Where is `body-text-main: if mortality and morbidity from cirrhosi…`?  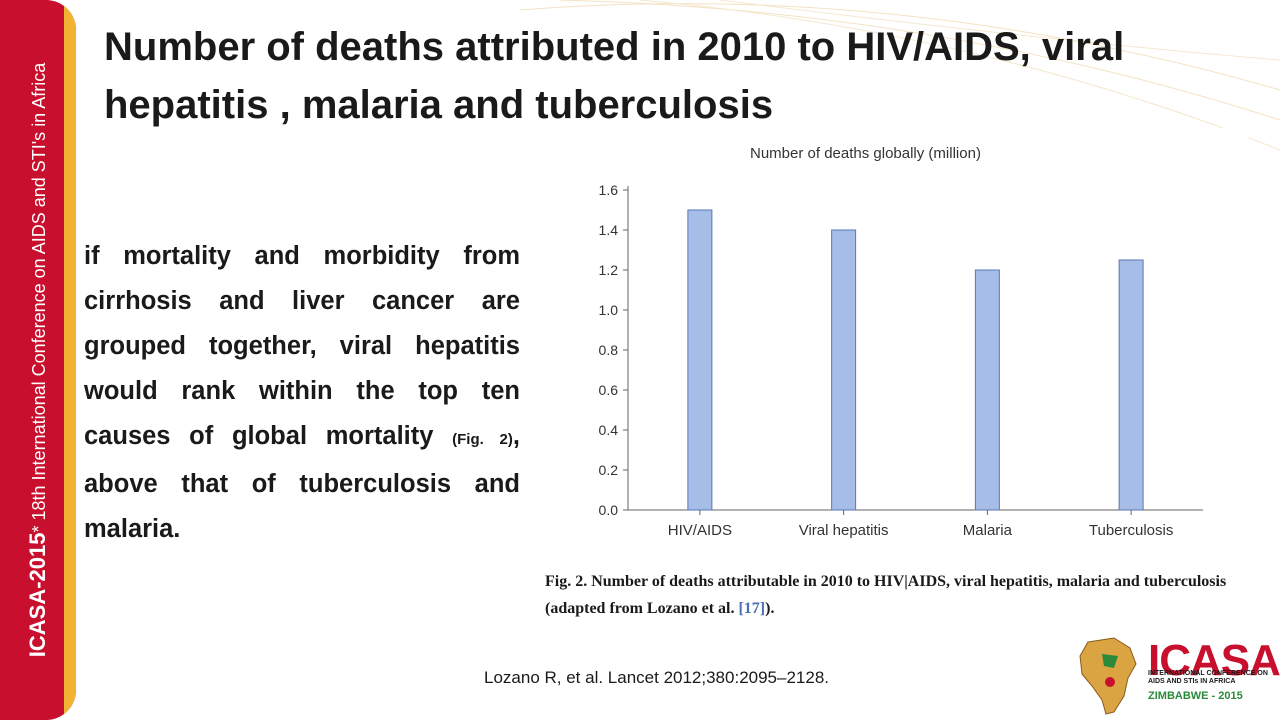 body-text-main: if mortality and morbidity from cirrhosi… is located at coordinates (302, 346).